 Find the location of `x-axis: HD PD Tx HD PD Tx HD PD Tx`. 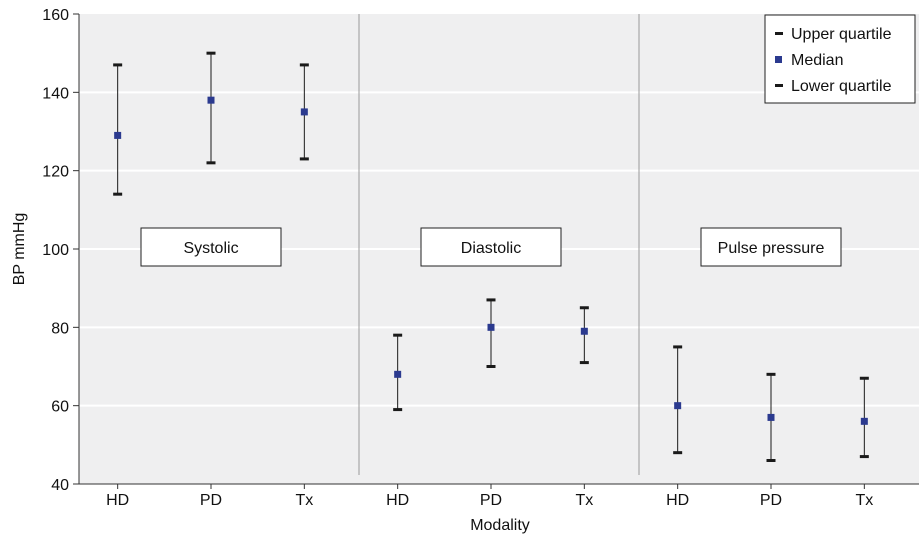

x-axis: HD PD Tx HD PD Tx HD PD Tx is located at coordinates (499, 496).